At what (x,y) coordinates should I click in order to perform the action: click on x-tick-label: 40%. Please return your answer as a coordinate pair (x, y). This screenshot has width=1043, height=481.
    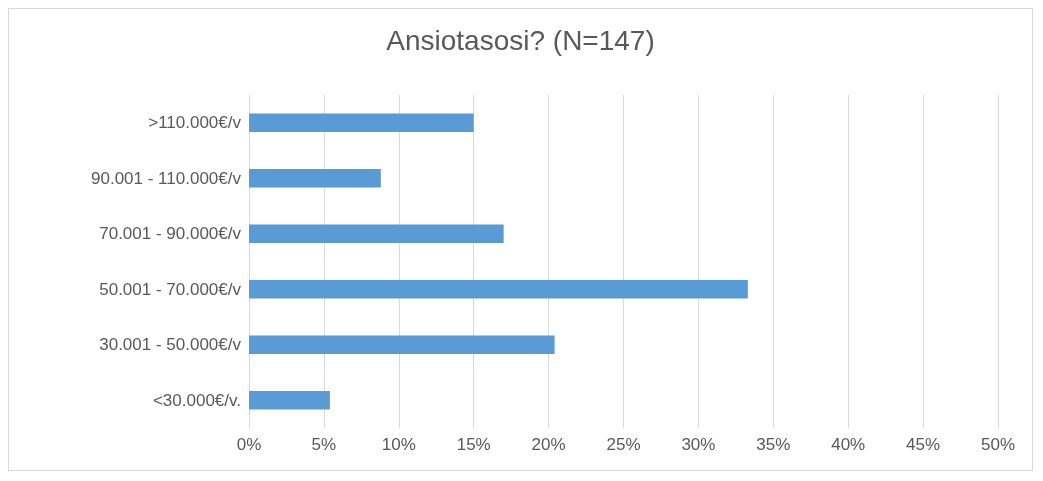
    Looking at the image, I should click on (848, 444).